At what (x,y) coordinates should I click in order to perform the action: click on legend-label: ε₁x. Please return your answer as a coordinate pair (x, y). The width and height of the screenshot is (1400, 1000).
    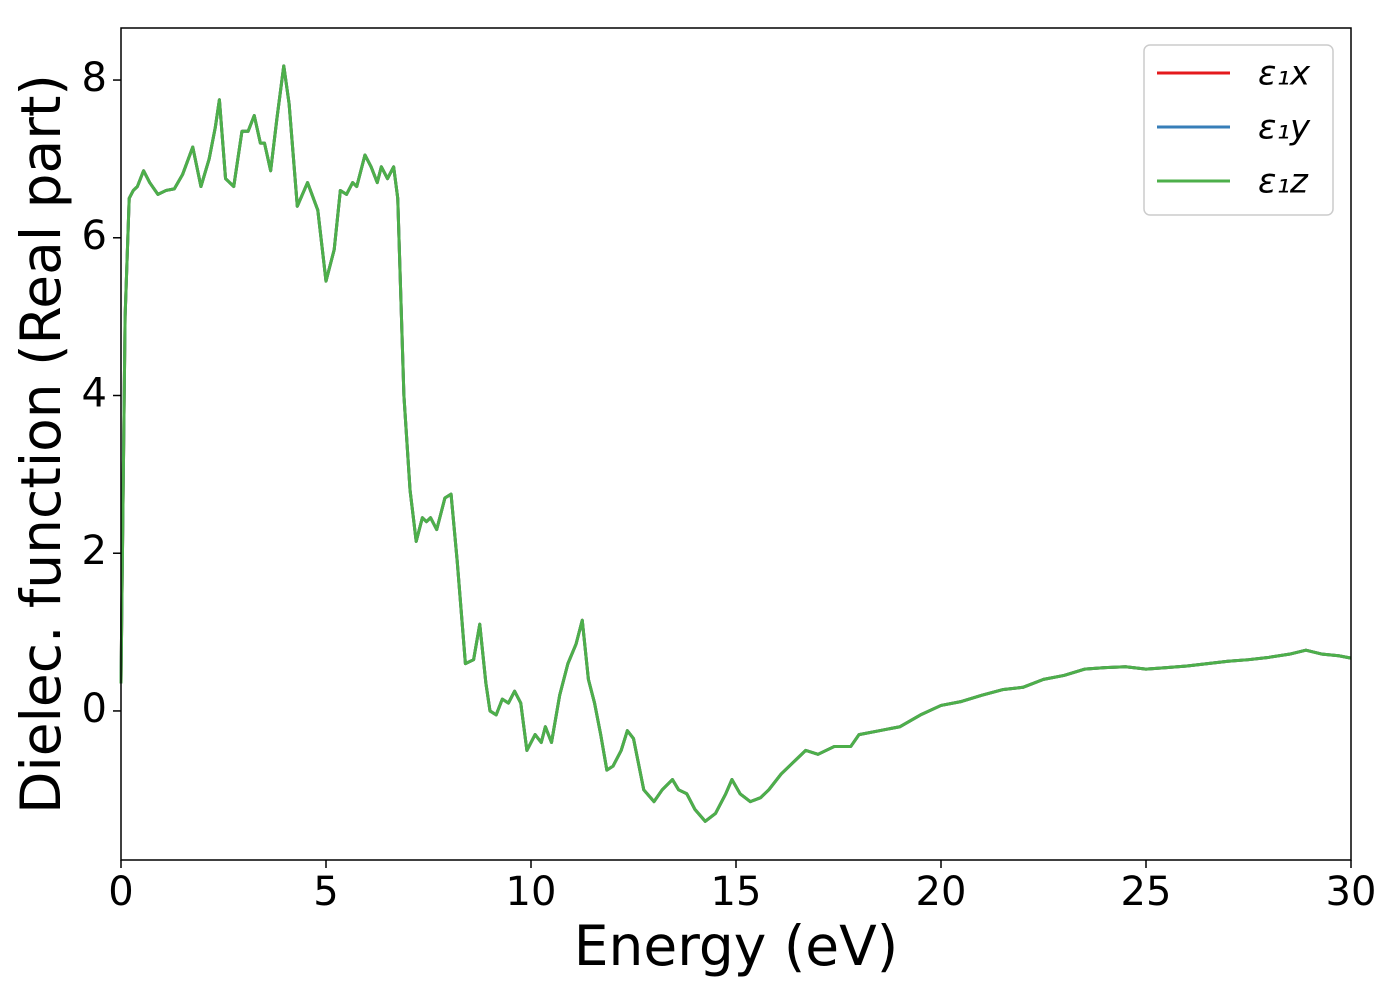
    Looking at the image, I should click on (1284, 74).